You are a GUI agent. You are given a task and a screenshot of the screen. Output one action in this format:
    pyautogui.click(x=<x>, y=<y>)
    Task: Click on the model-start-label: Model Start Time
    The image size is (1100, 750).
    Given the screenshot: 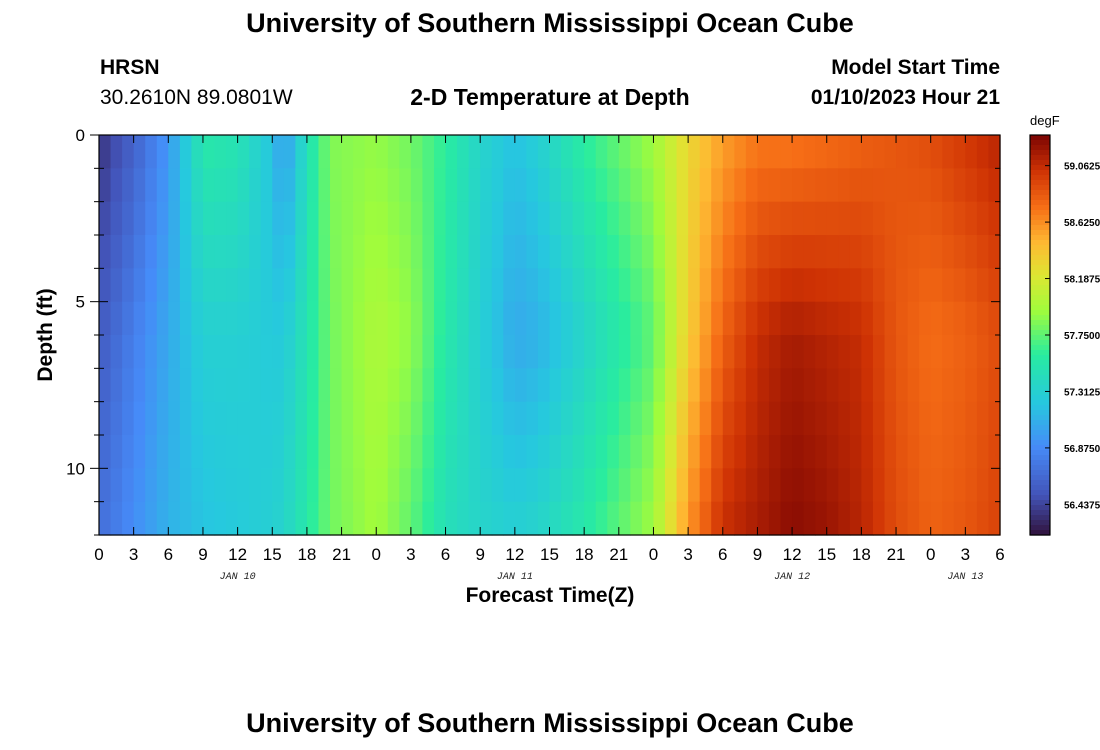 What is the action you would take?
    pyautogui.click(x=915, y=67)
    